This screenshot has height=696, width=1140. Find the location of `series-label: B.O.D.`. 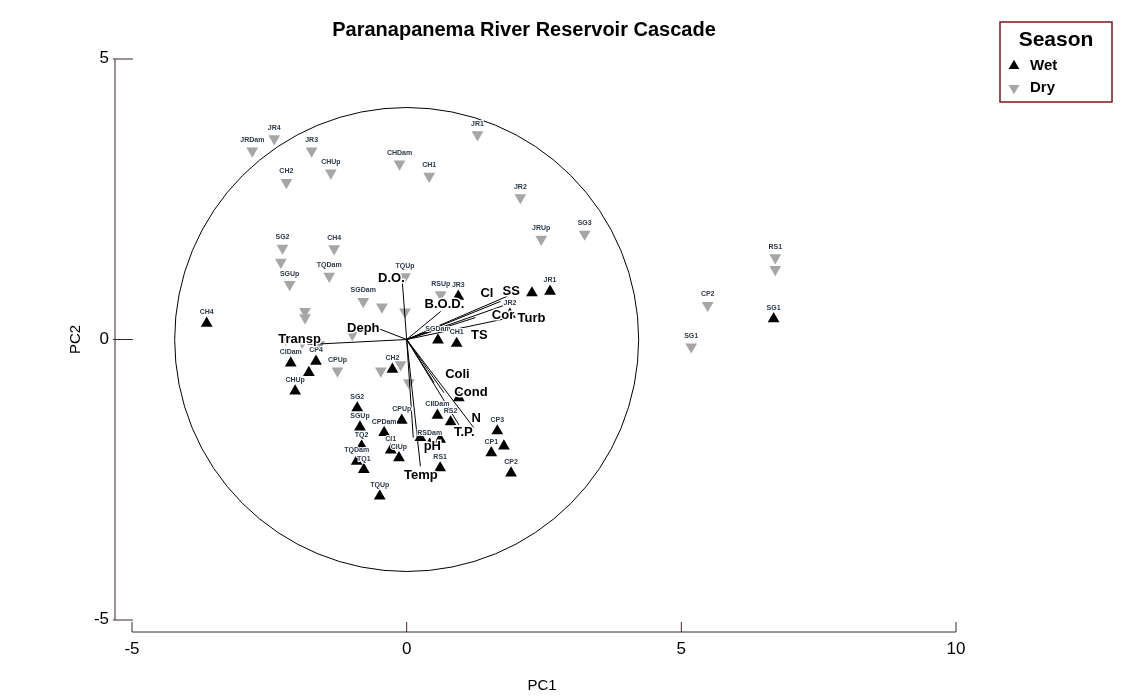

series-label: B.O.D. is located at coordinates (444, 304).